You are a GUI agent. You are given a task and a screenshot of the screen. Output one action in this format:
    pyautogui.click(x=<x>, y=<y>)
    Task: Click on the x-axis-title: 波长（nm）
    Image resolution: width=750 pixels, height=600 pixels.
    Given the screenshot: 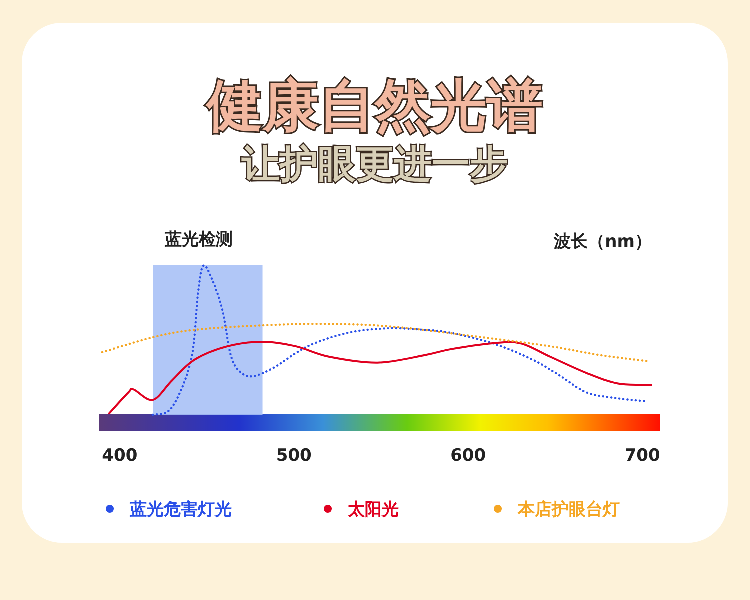 What is the action you would take?
    pyautogui.click(x=602, y=242)
    